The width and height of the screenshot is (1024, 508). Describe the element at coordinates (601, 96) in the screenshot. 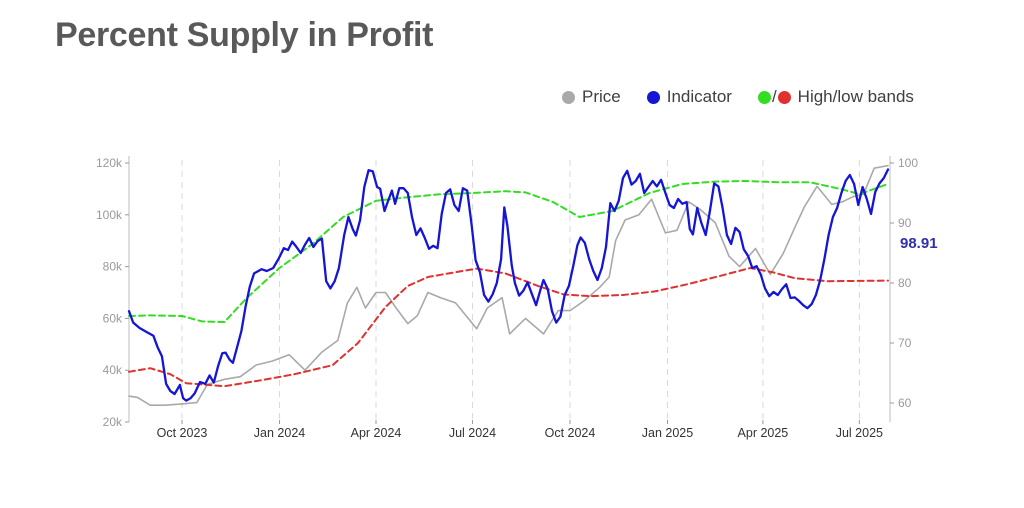

I see `legend-label-price: Price` at that location.